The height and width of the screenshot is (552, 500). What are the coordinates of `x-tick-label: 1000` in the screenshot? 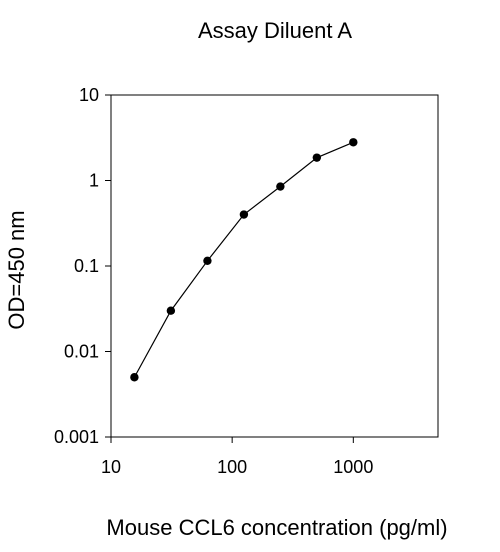 It's located at (353, 467).